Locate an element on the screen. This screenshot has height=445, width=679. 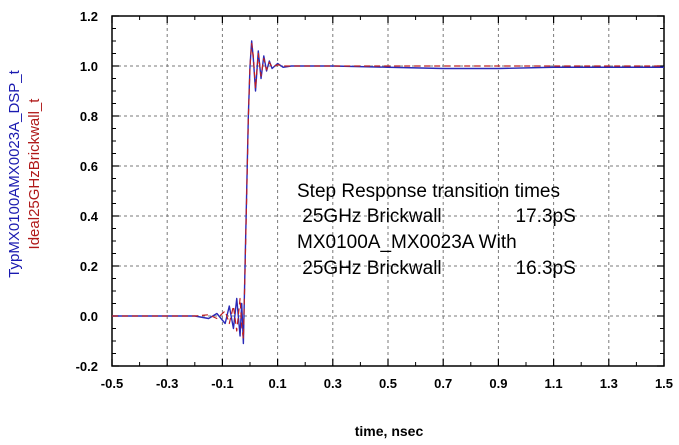
annotation-line-4: 25GHz Brickwall 16.3pS is located at coordinates (436, 268).